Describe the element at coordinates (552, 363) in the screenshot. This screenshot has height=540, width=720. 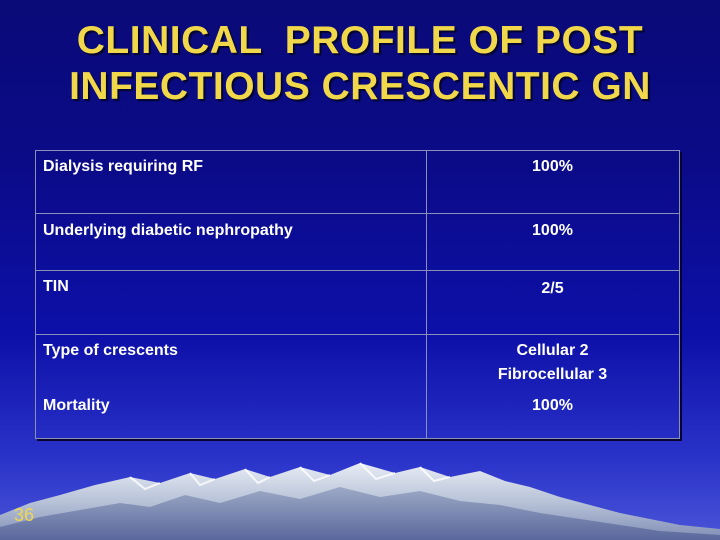
I see `row-value-crescents: Cellular 2 Fibrocellular 3` at that location.